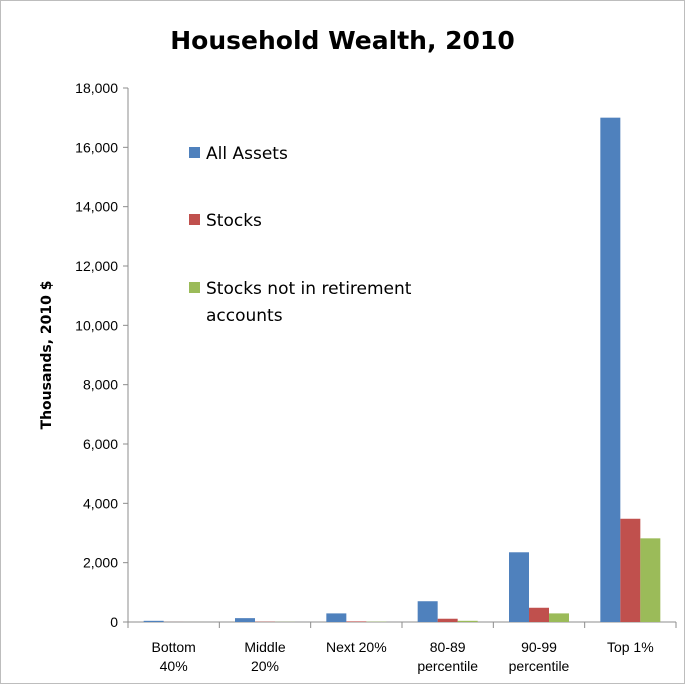 This screenshot has height=684, width=685. Describe the element at coordinates (96, 207) in the screenshot. I see `y-tick-label: 14,000` at that location.